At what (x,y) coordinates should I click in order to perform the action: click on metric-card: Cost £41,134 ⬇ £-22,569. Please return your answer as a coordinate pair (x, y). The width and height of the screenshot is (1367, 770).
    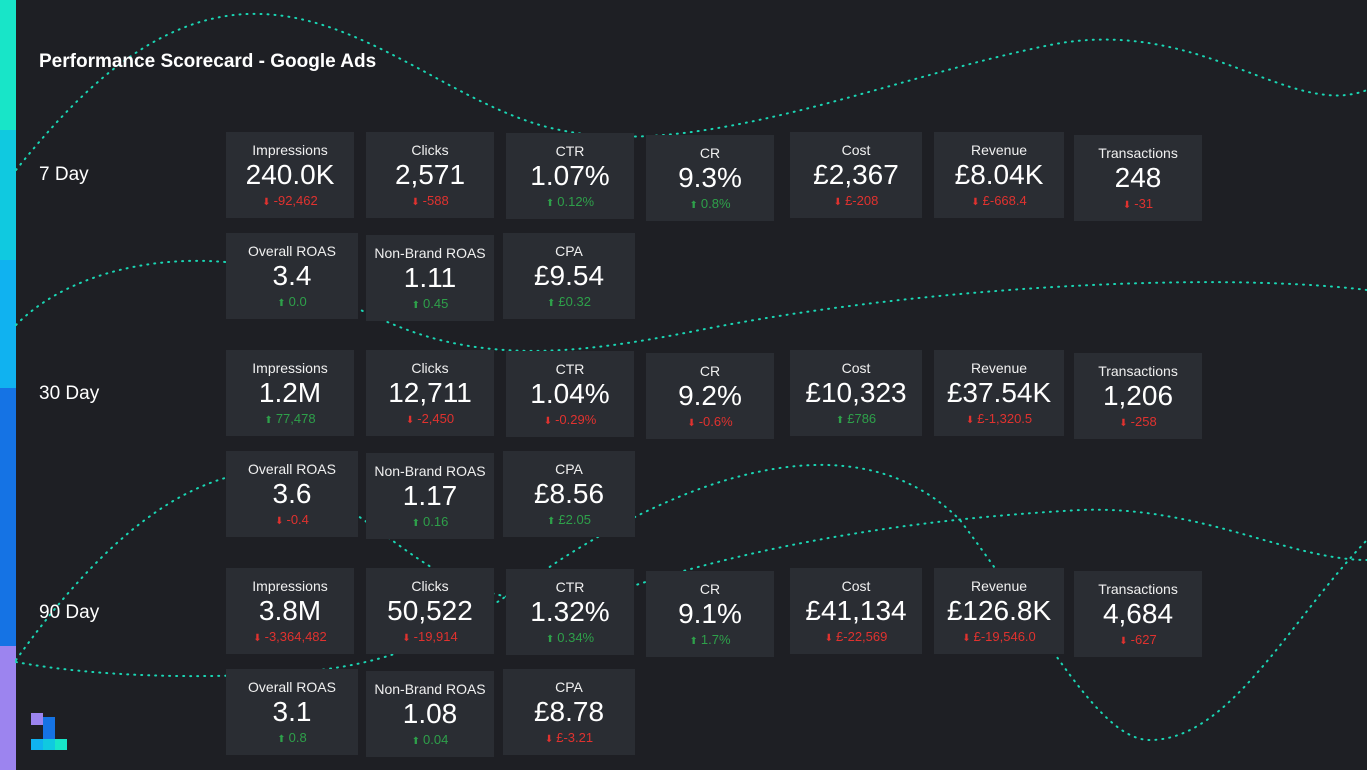
    Looking at the image, I should click on (856, 611).